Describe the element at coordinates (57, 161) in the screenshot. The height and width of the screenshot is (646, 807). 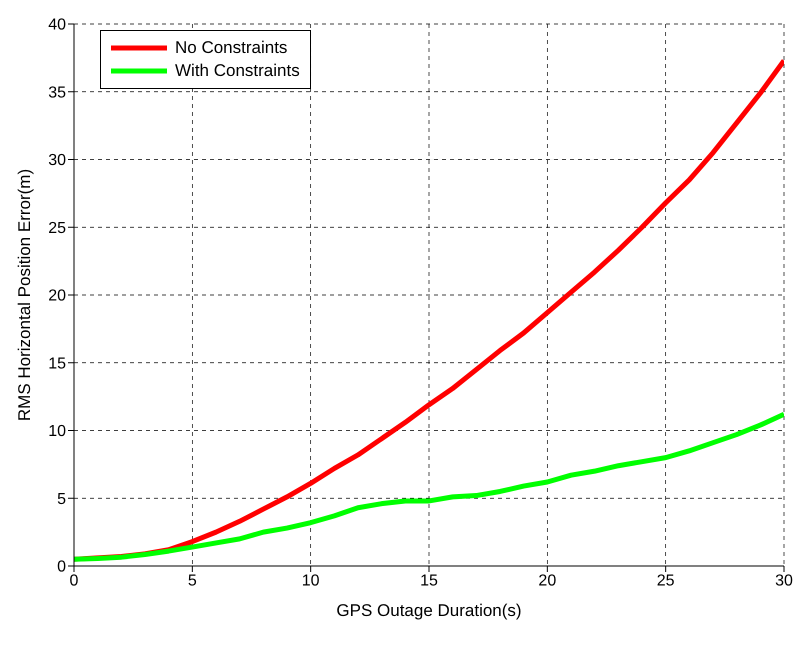
I see `y-tick-label: 30` at that location.